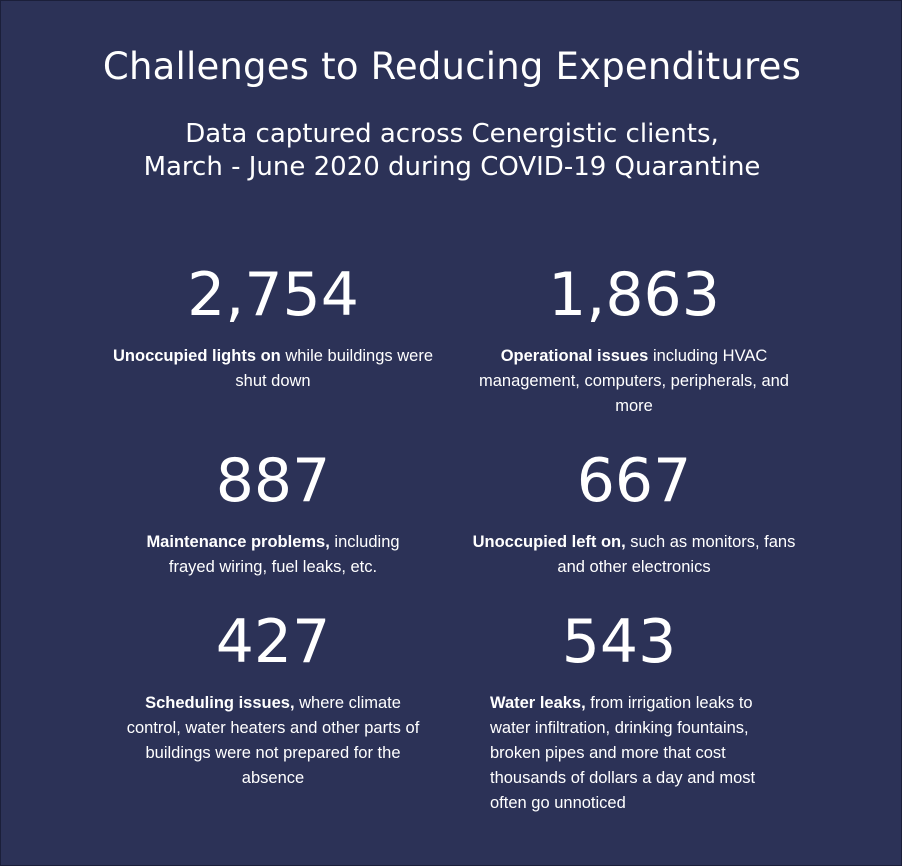  I want to click on stat-value: 1,863, so click(634, 295).